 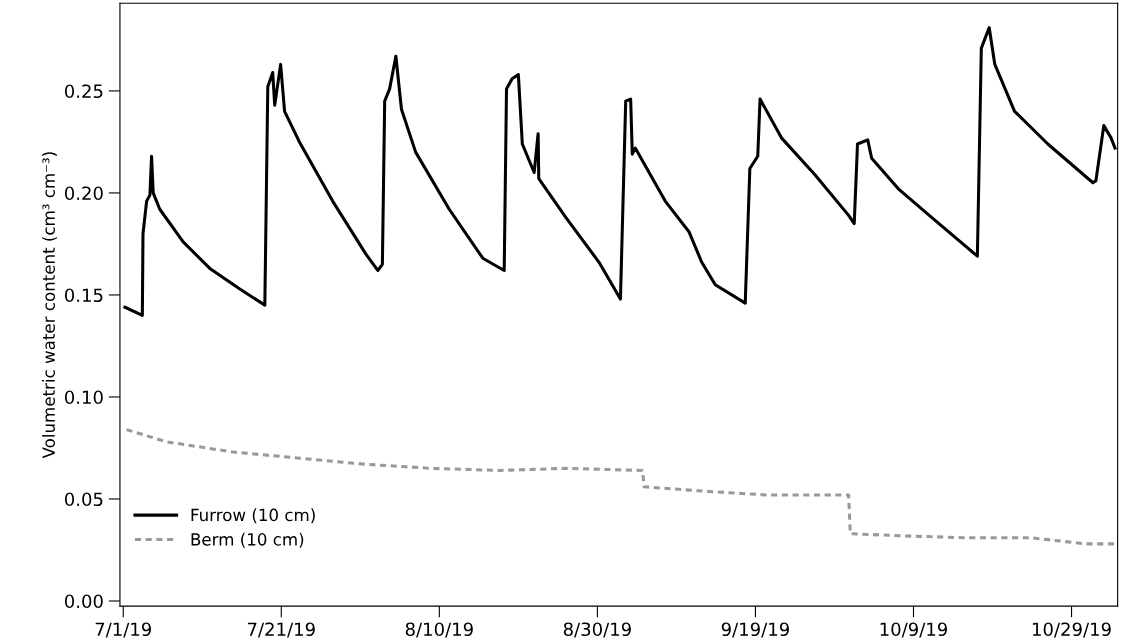 What do you see at coordinates (49, 305) in the screenshot?
I see `y-axis-title: Volumetric water content (cm³ cm⁻³)` at bounding box center [49, 305].